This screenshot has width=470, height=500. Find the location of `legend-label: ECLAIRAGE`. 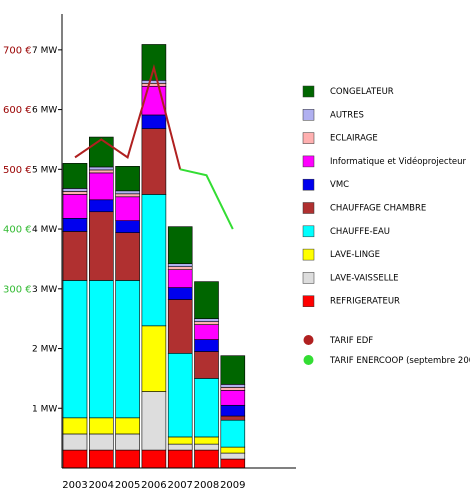

legend-label: ECLAIRAGE is located at coordinates (354, 139).